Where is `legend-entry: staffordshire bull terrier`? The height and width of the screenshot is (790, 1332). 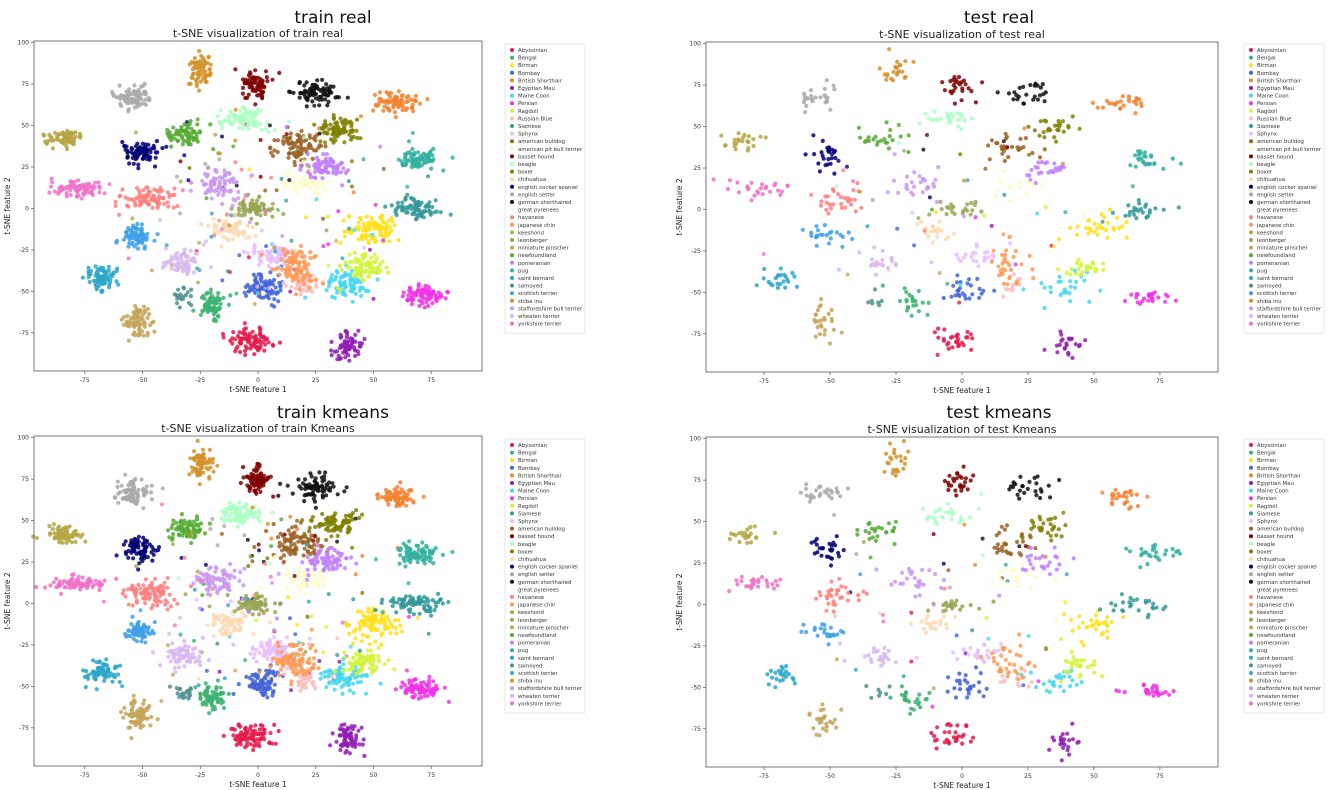 legend-entry: staffordshire bull terrier is located at coordinates (550, 309).